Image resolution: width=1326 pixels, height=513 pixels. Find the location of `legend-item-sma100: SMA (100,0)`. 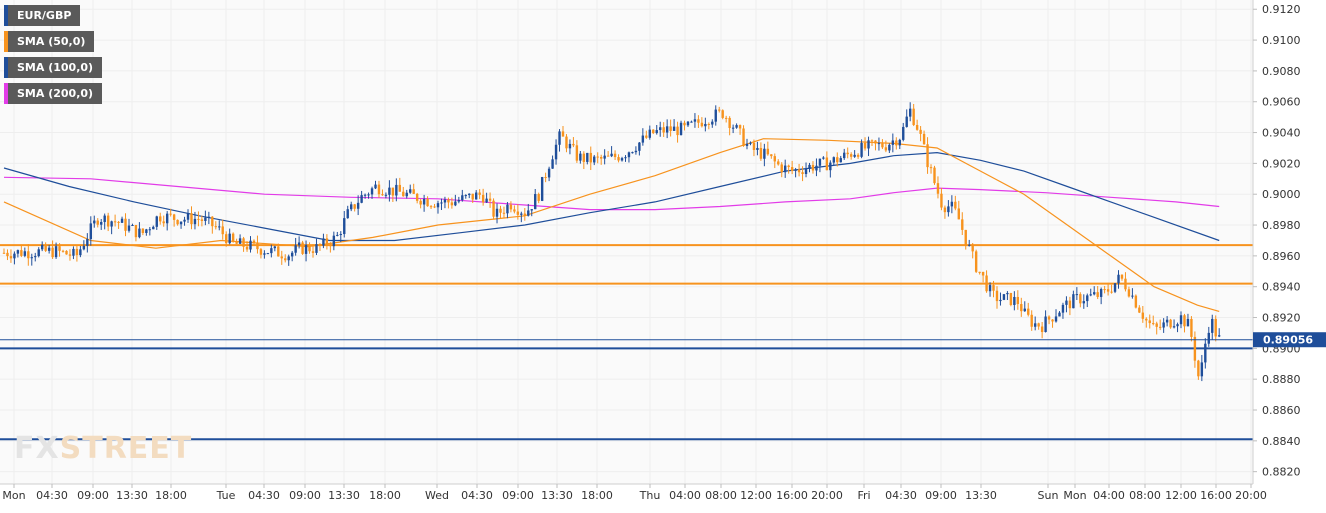

legend-item-sma100: SMA (100,0) is located at coordinates (53, 67).